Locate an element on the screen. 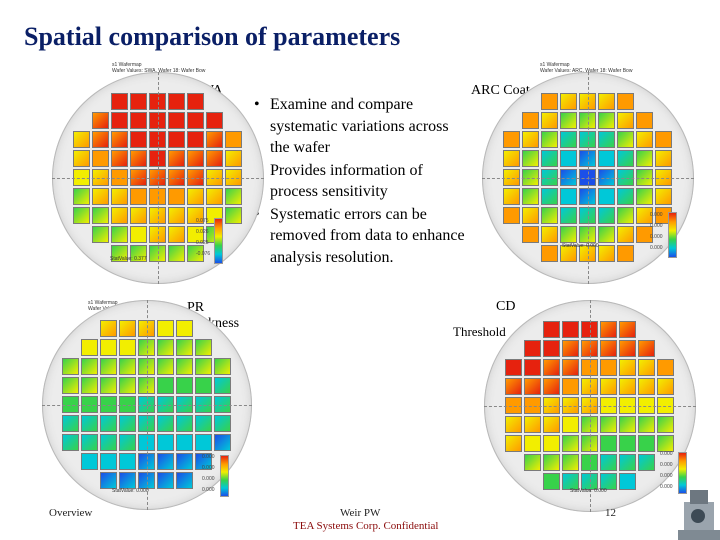 This screenshot has width=720, height=540. cd-color-scale is located at coordinates (682, 473).